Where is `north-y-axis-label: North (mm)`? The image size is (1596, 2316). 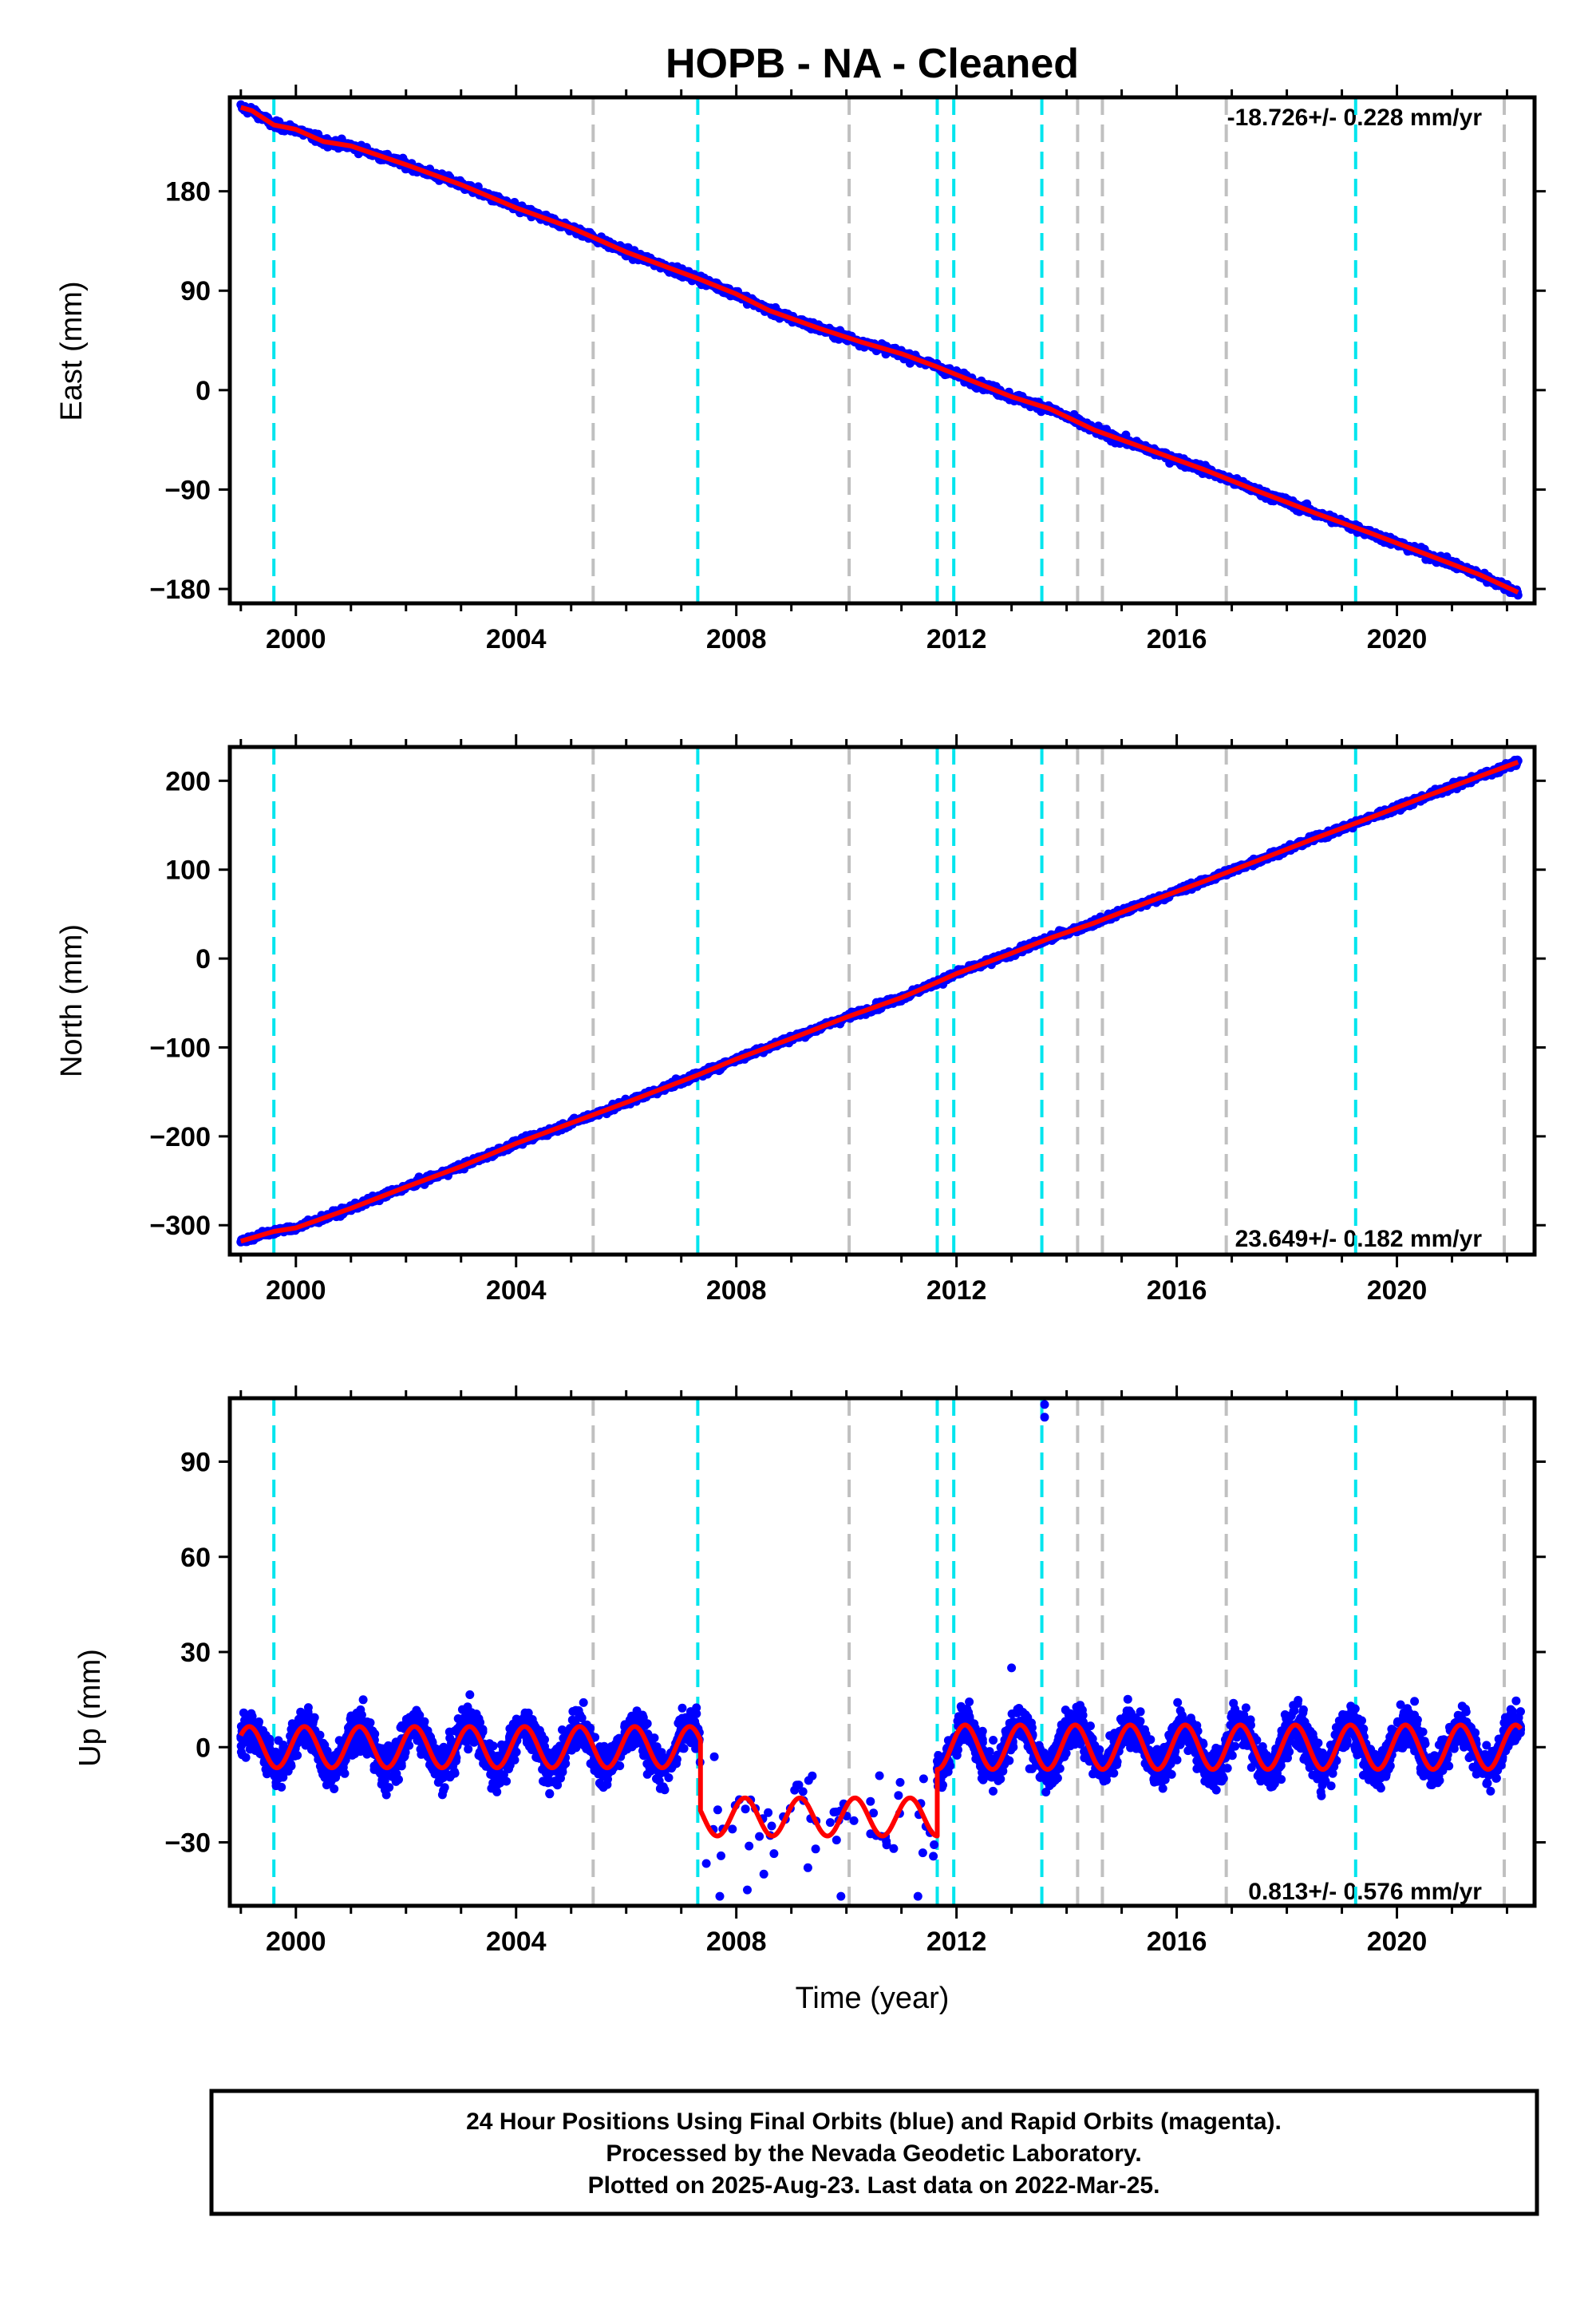
north-y-axis-label: North (mm) is located at coordinates (72, 1001).